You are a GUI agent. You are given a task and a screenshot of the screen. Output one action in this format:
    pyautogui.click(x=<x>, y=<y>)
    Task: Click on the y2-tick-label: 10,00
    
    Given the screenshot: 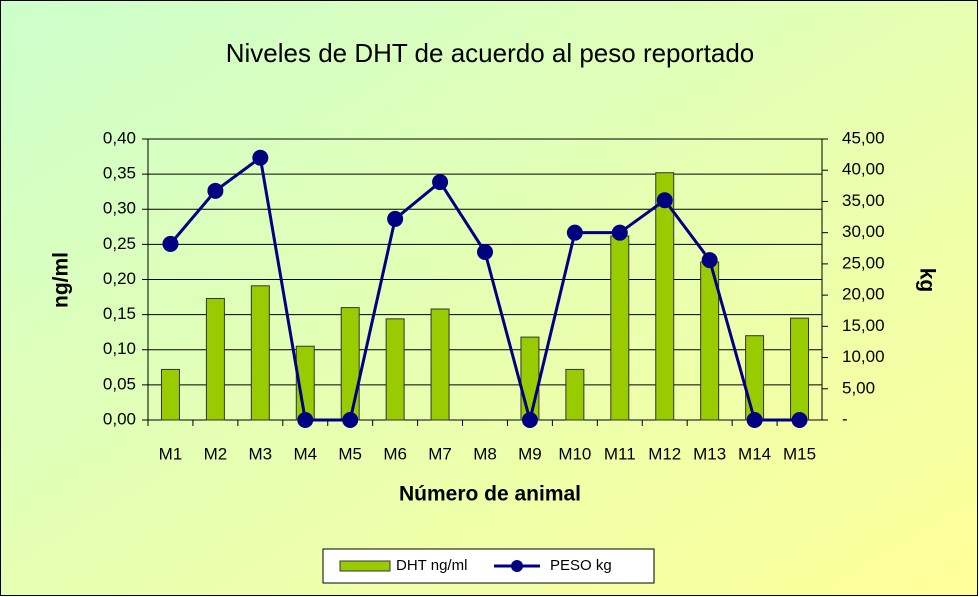 What is the action you would take?
    pyautogui.click(x=863, y=356)
    